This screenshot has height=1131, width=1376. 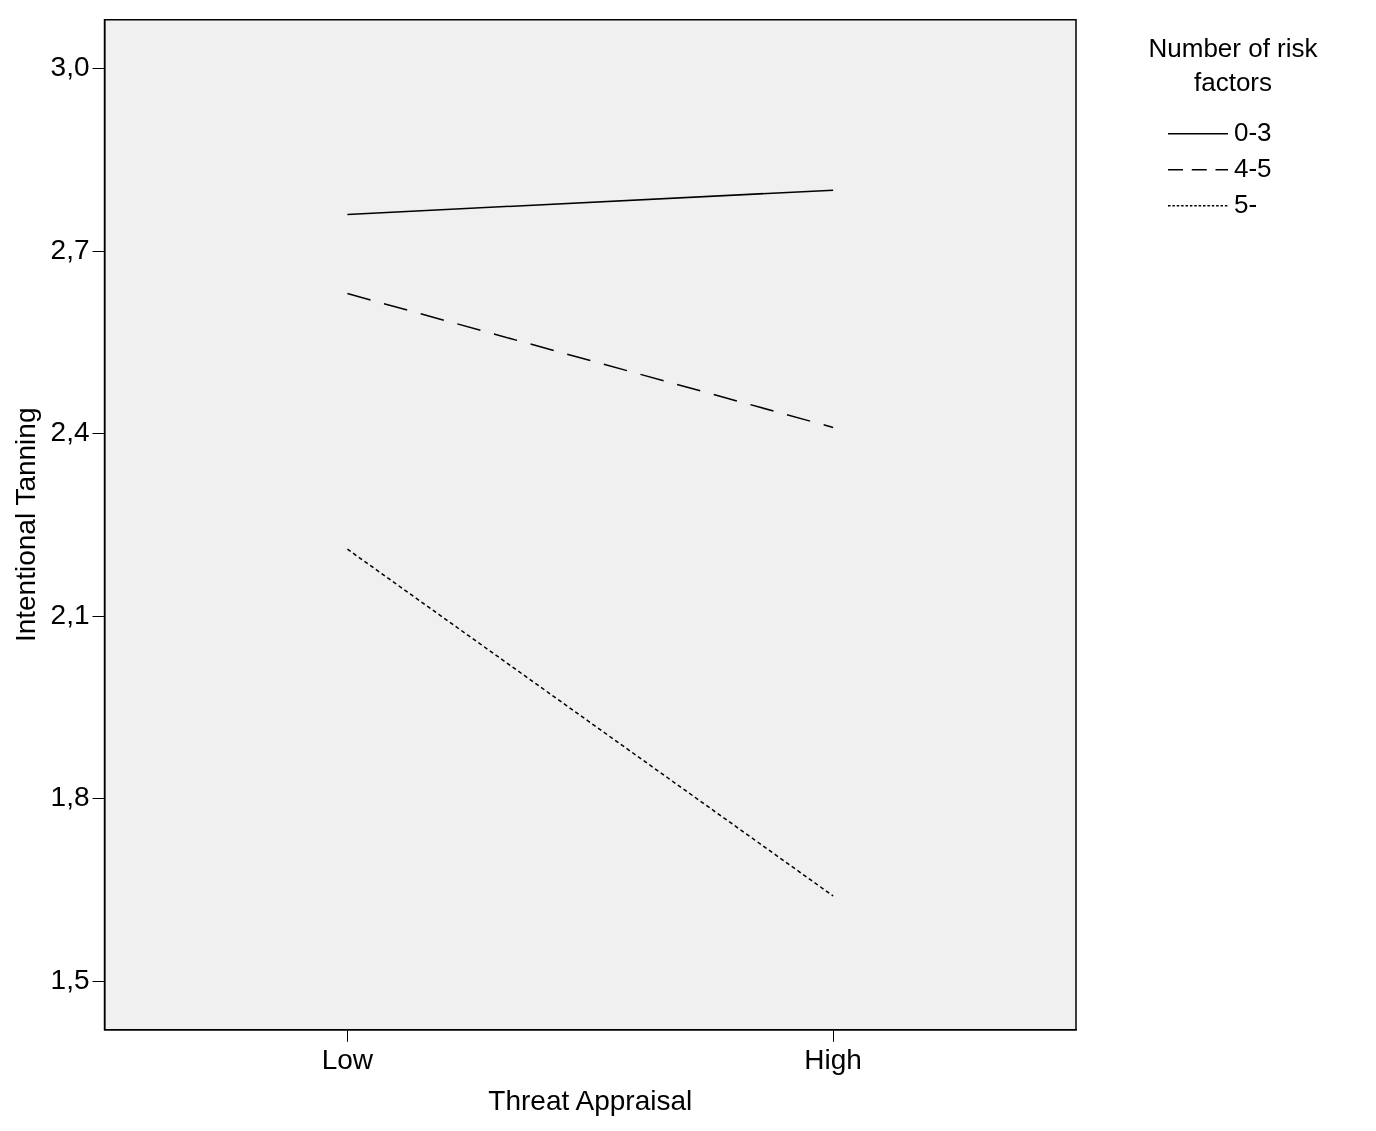 What do you see at coordinates (347, 1060) in the screenshot?
I see `x-tick-label: Low` at bounding box center [347, 1060].